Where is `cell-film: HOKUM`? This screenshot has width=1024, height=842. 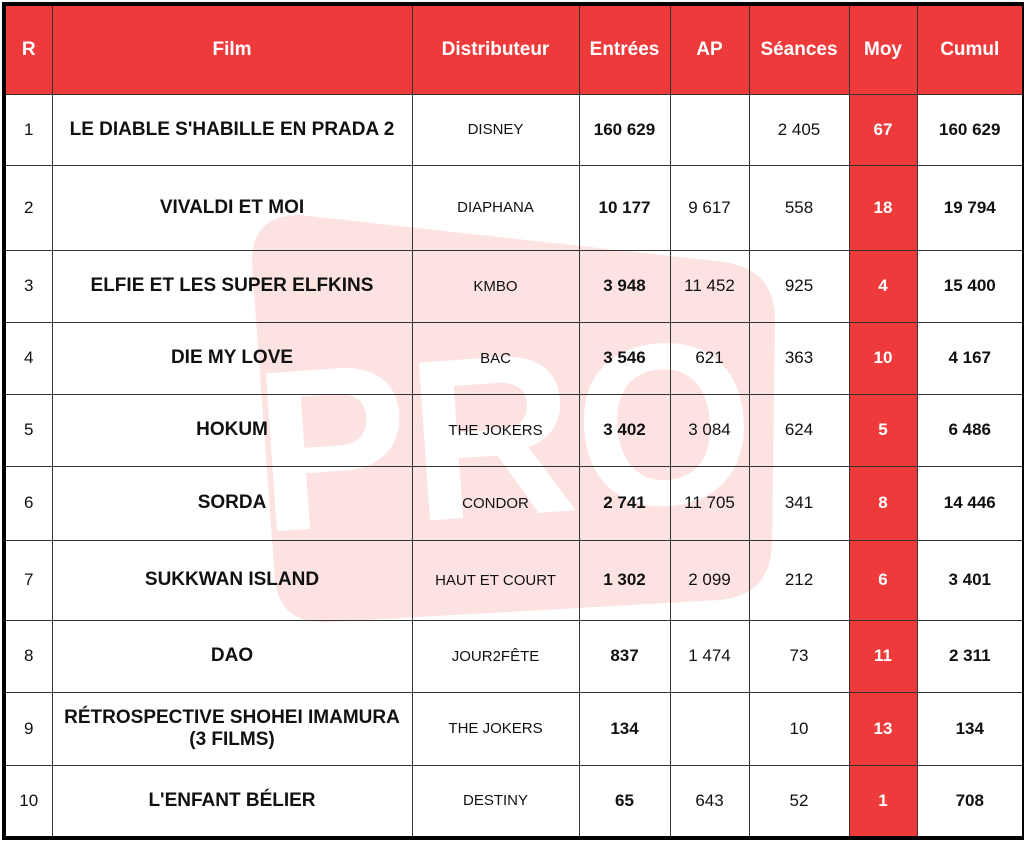 cell-film: HOKUM is located at coordinates (232, 430).